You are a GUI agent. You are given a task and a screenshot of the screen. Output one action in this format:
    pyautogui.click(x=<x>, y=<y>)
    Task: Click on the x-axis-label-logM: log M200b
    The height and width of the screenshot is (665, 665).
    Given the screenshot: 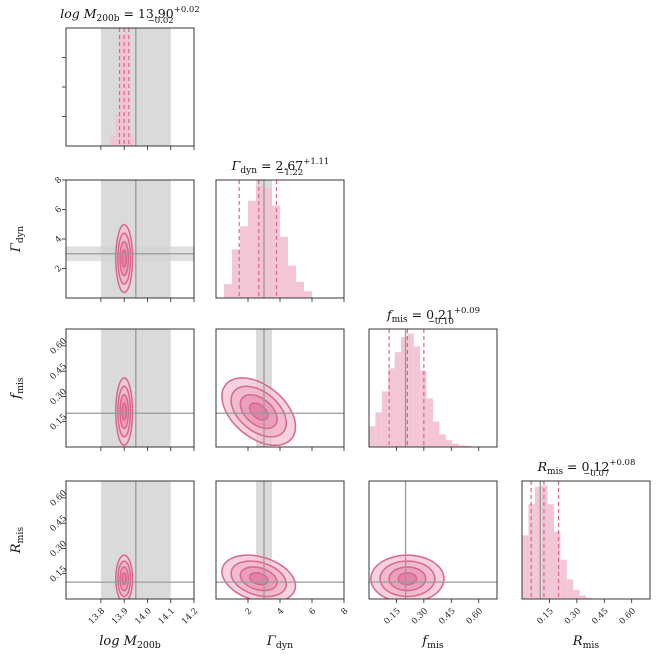 What is the action you would take?
    pyautogui.click(x=130, y=642)
    